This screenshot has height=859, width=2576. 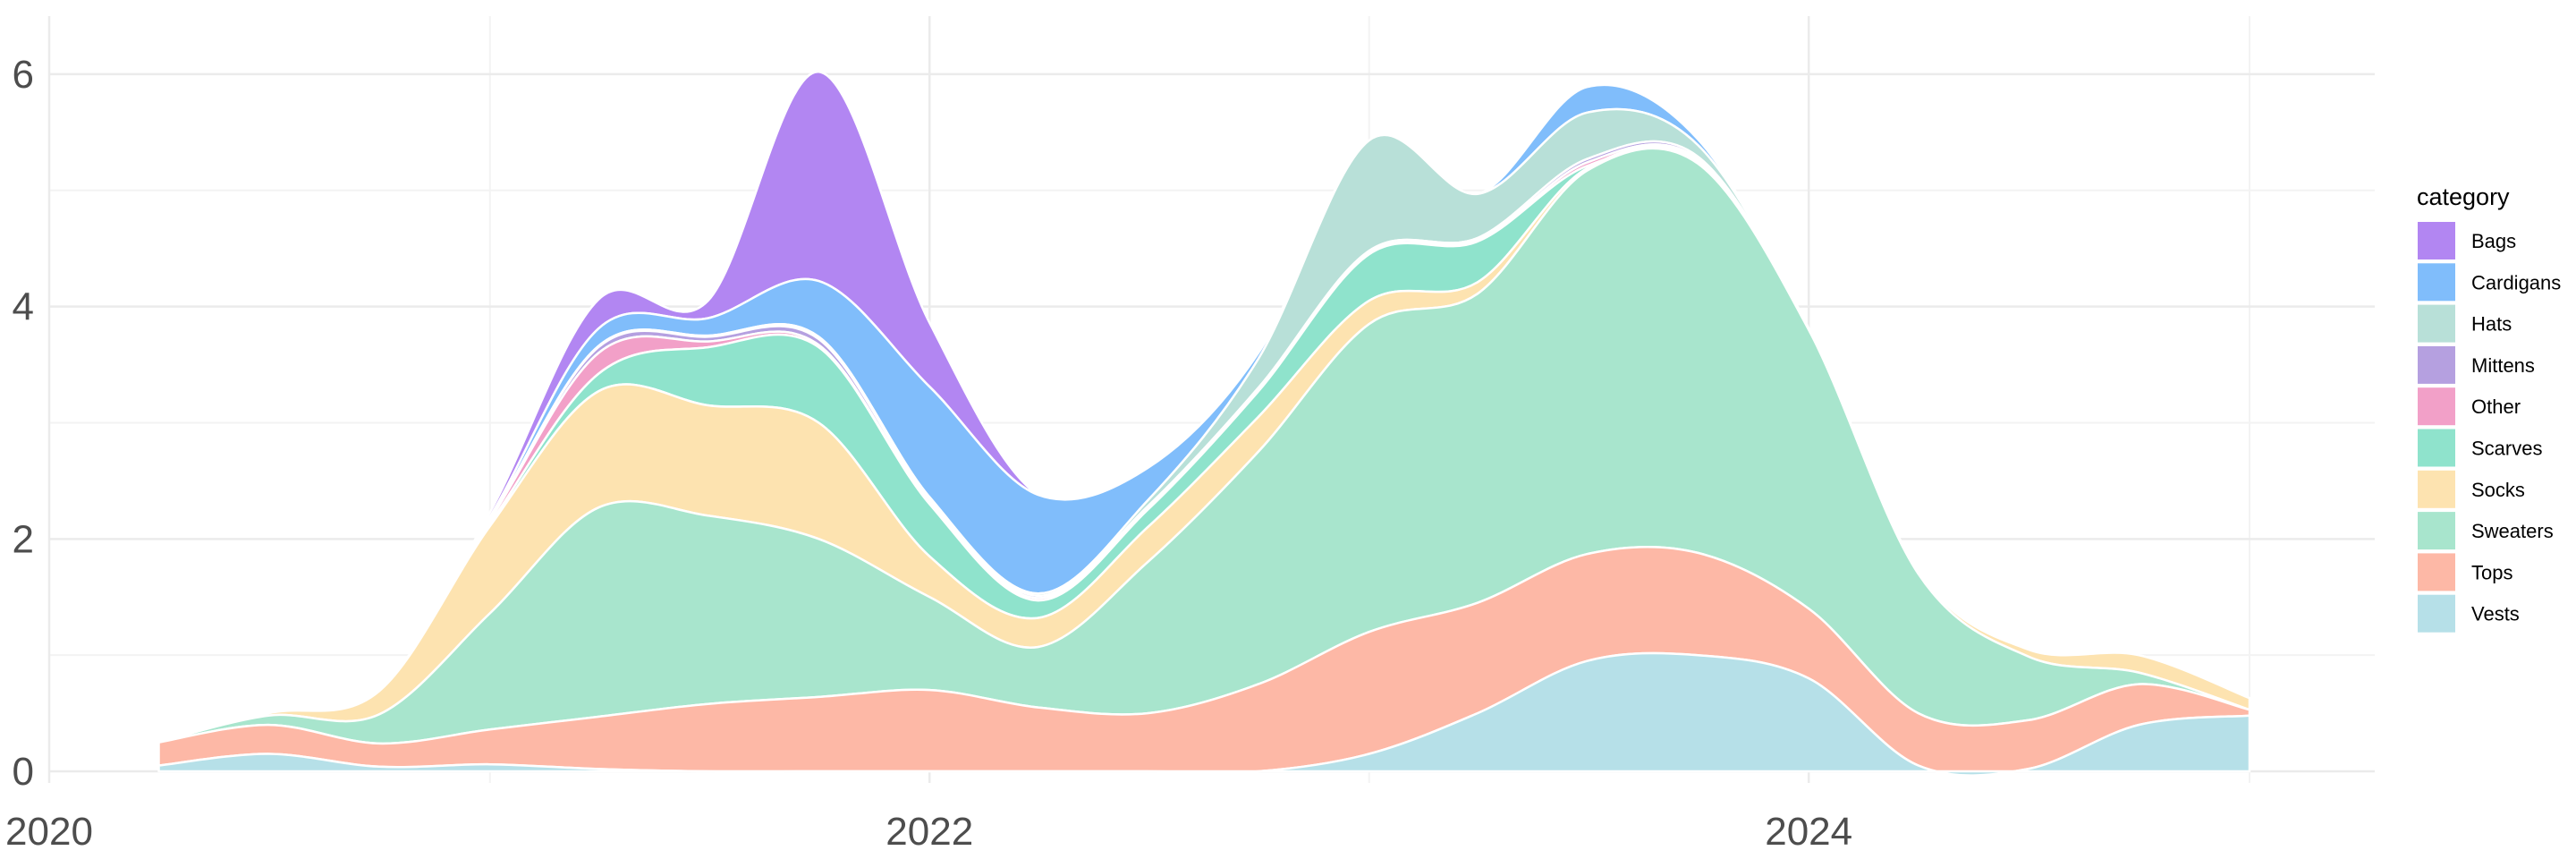 What do you see at coordinates (2463, 196) in the screenshot?
I see `legend-title: category` at bounding box center [2463, 196].